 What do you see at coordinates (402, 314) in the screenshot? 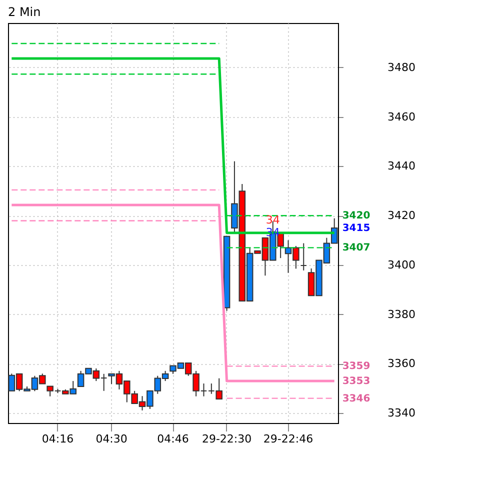
I see `y-tick-label: 3380` at bounding box center [402, 314].